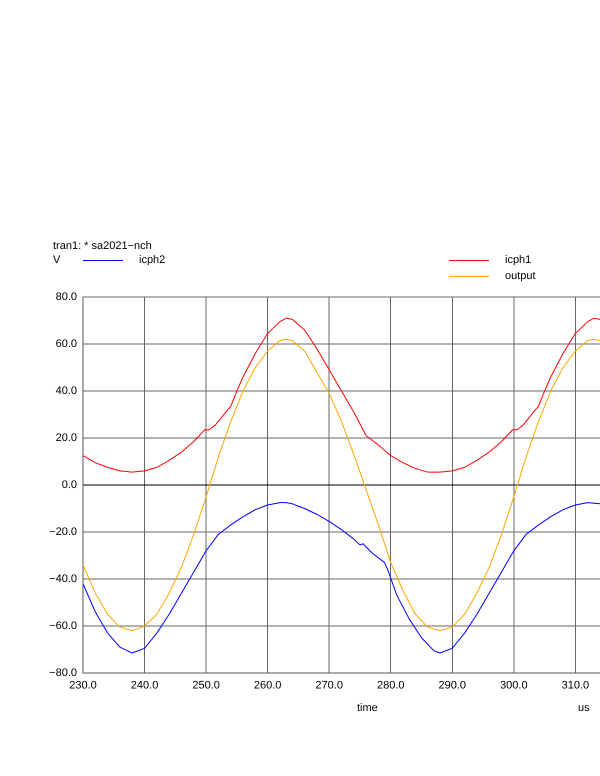 This screenshot has height=776, width=600. Describe the element at coordinates (514, 686) in the screenshot. I see `x-tick-label: 300.0` at that location.